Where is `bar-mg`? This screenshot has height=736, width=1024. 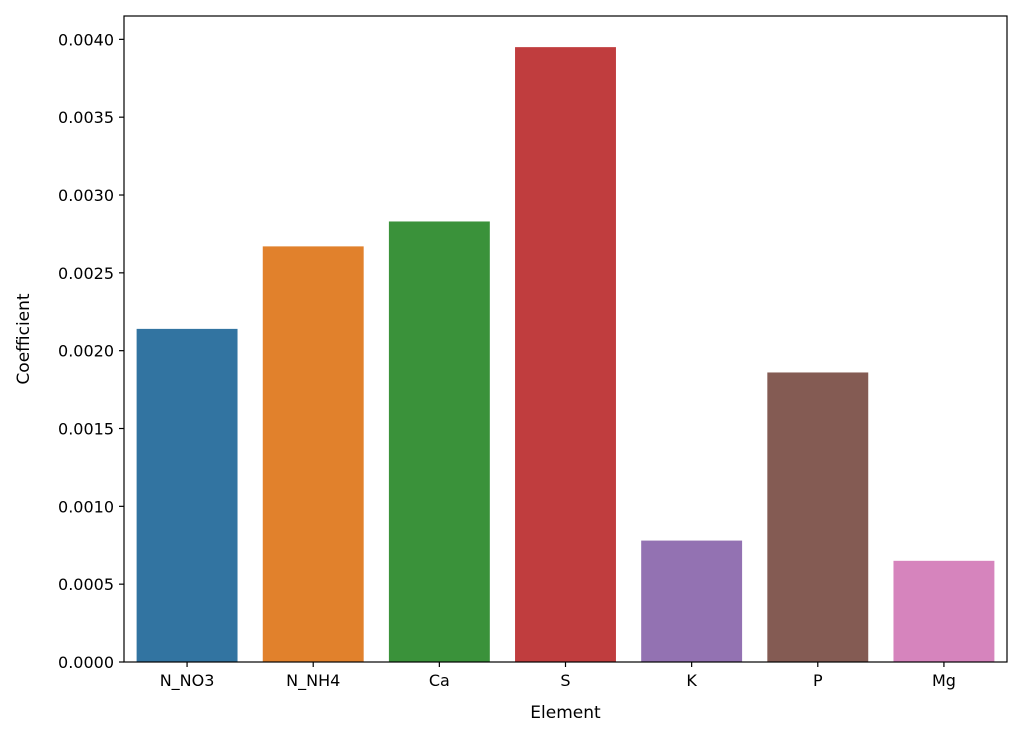
bar-mg is located at coordinates (944, 611).